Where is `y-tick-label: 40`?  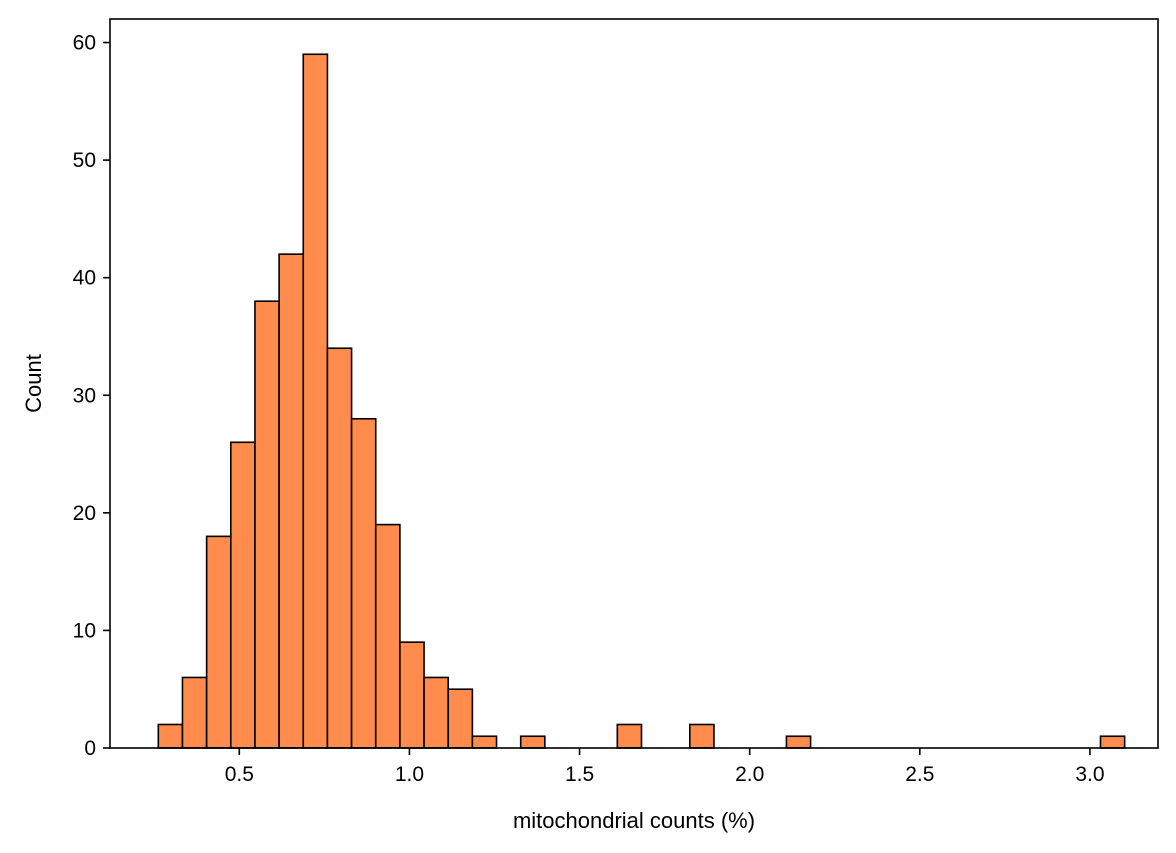 y-tick-label: 40 is located at coordinates (84, 278).